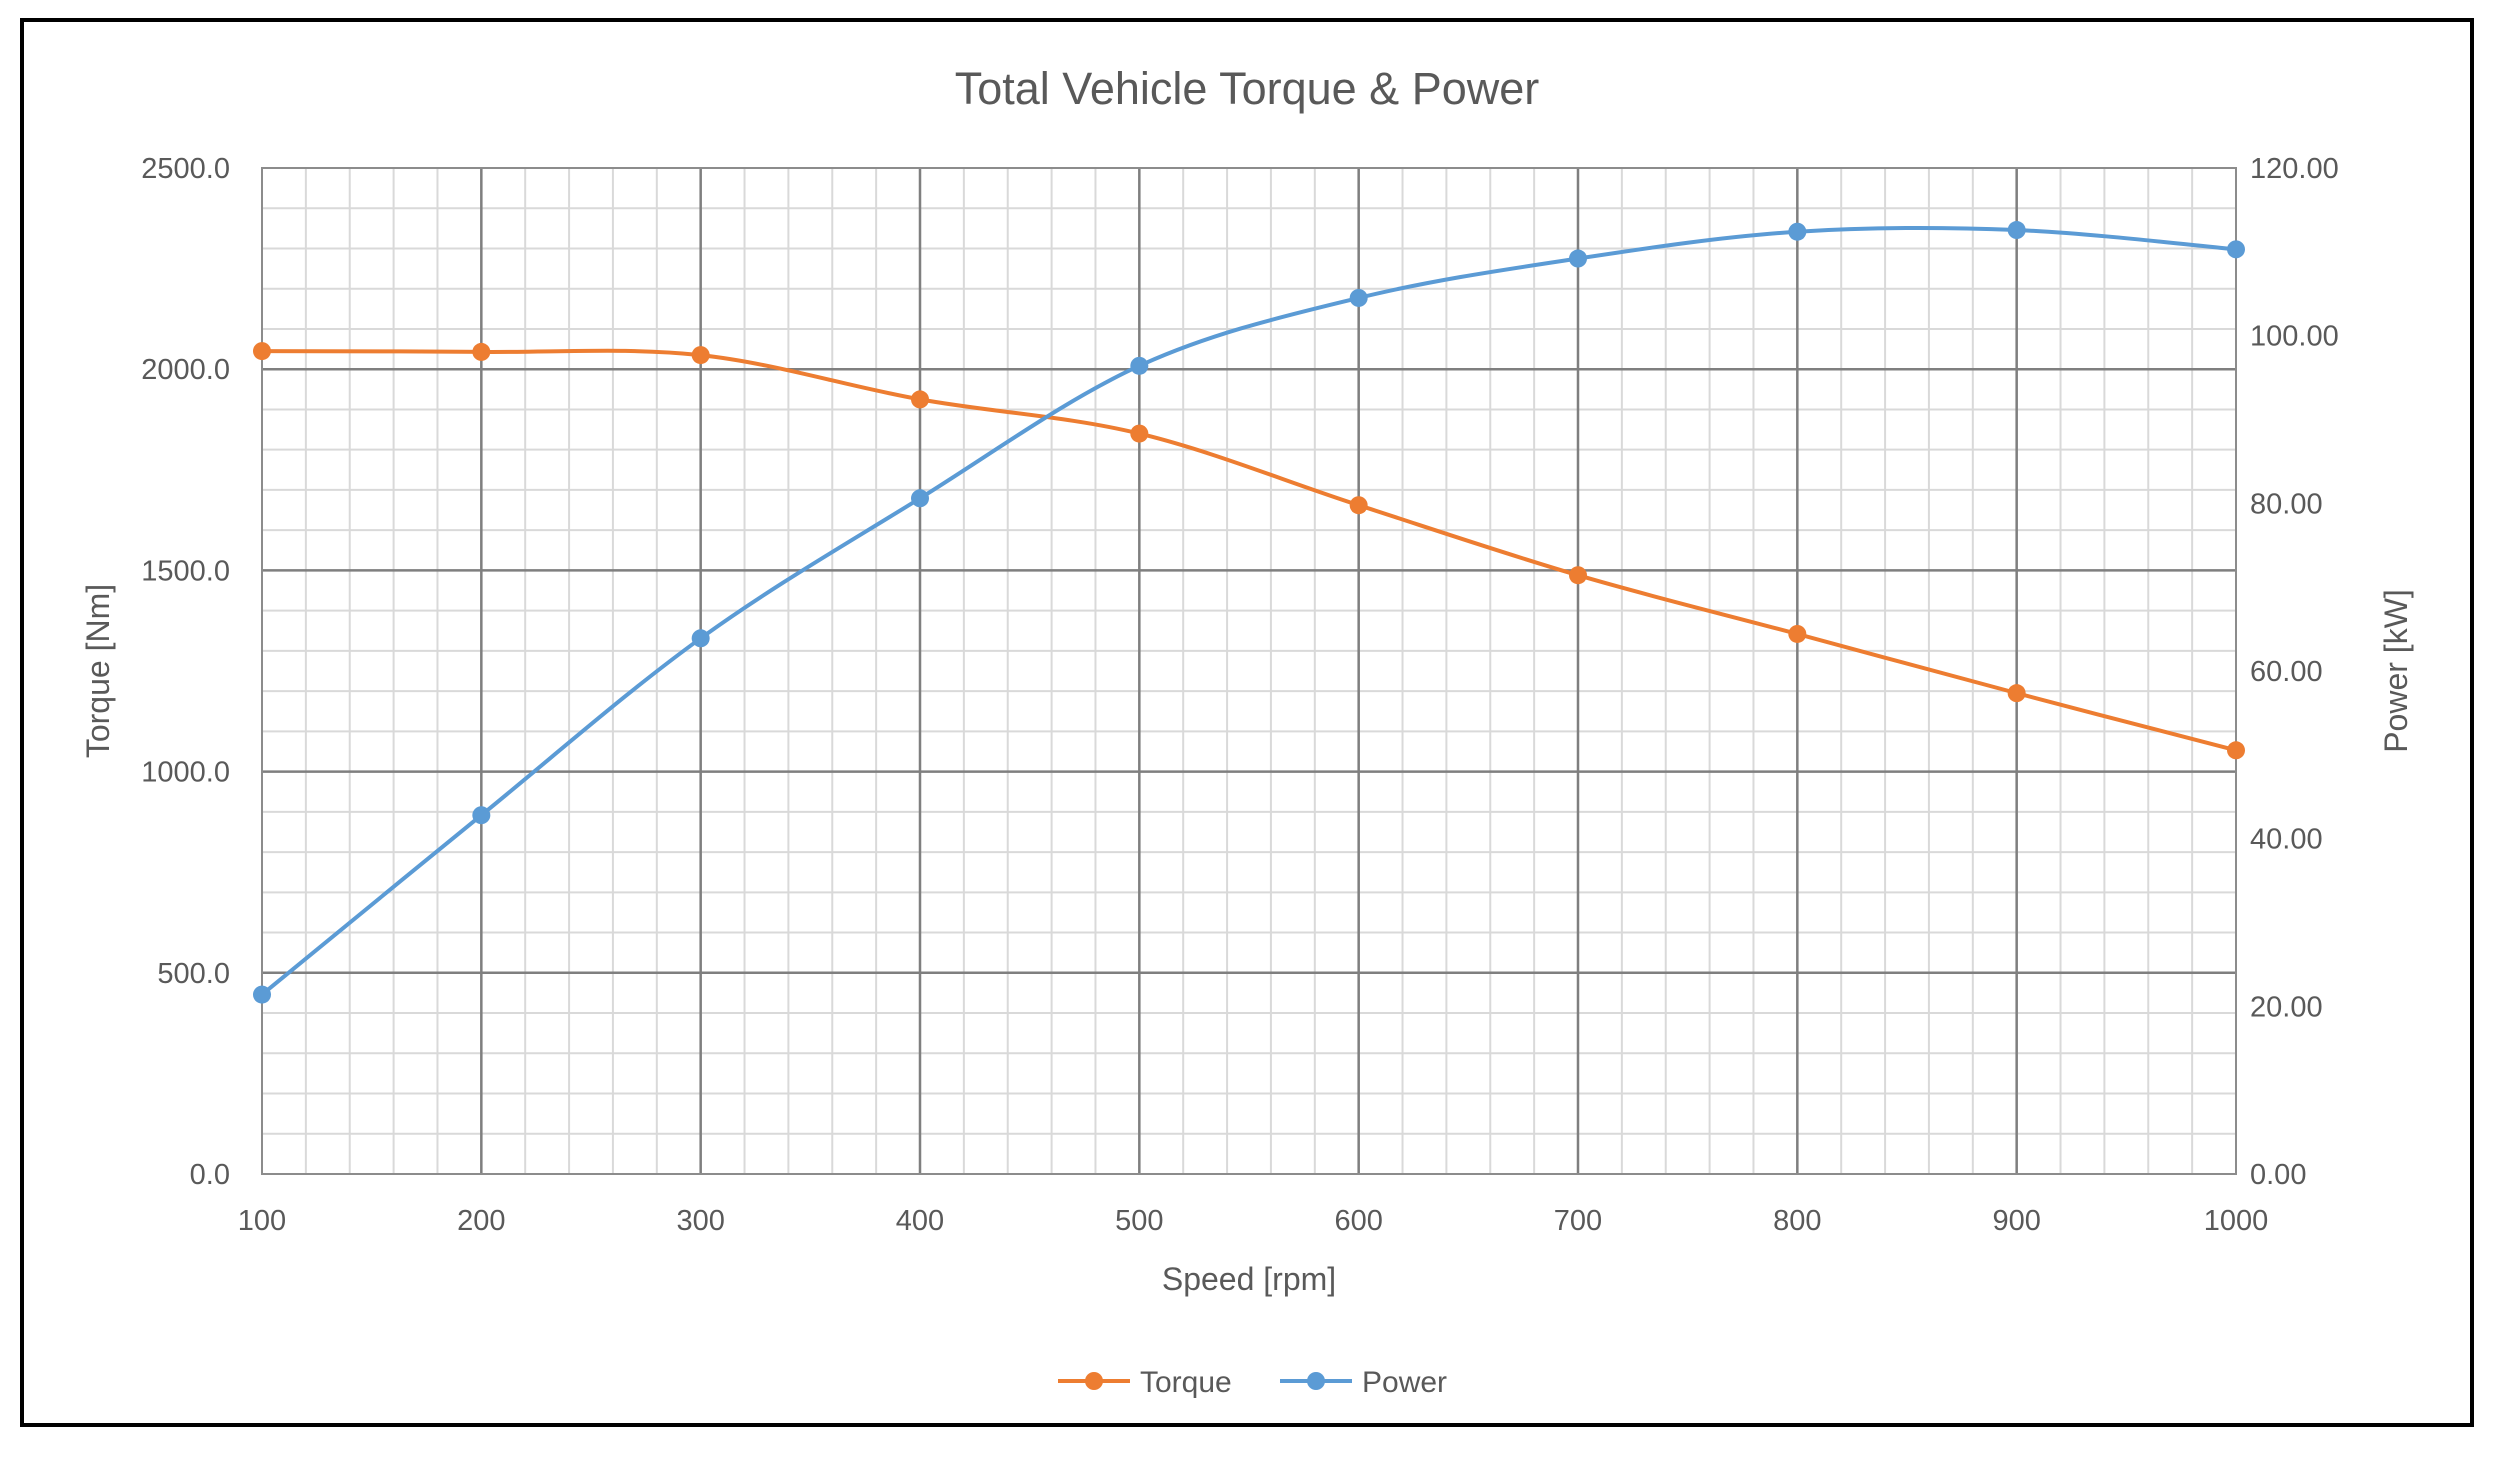 This screenshot has width=2495, height=1460. I want to click on right-y-tick-label: 100.00, so click(2294, 337).